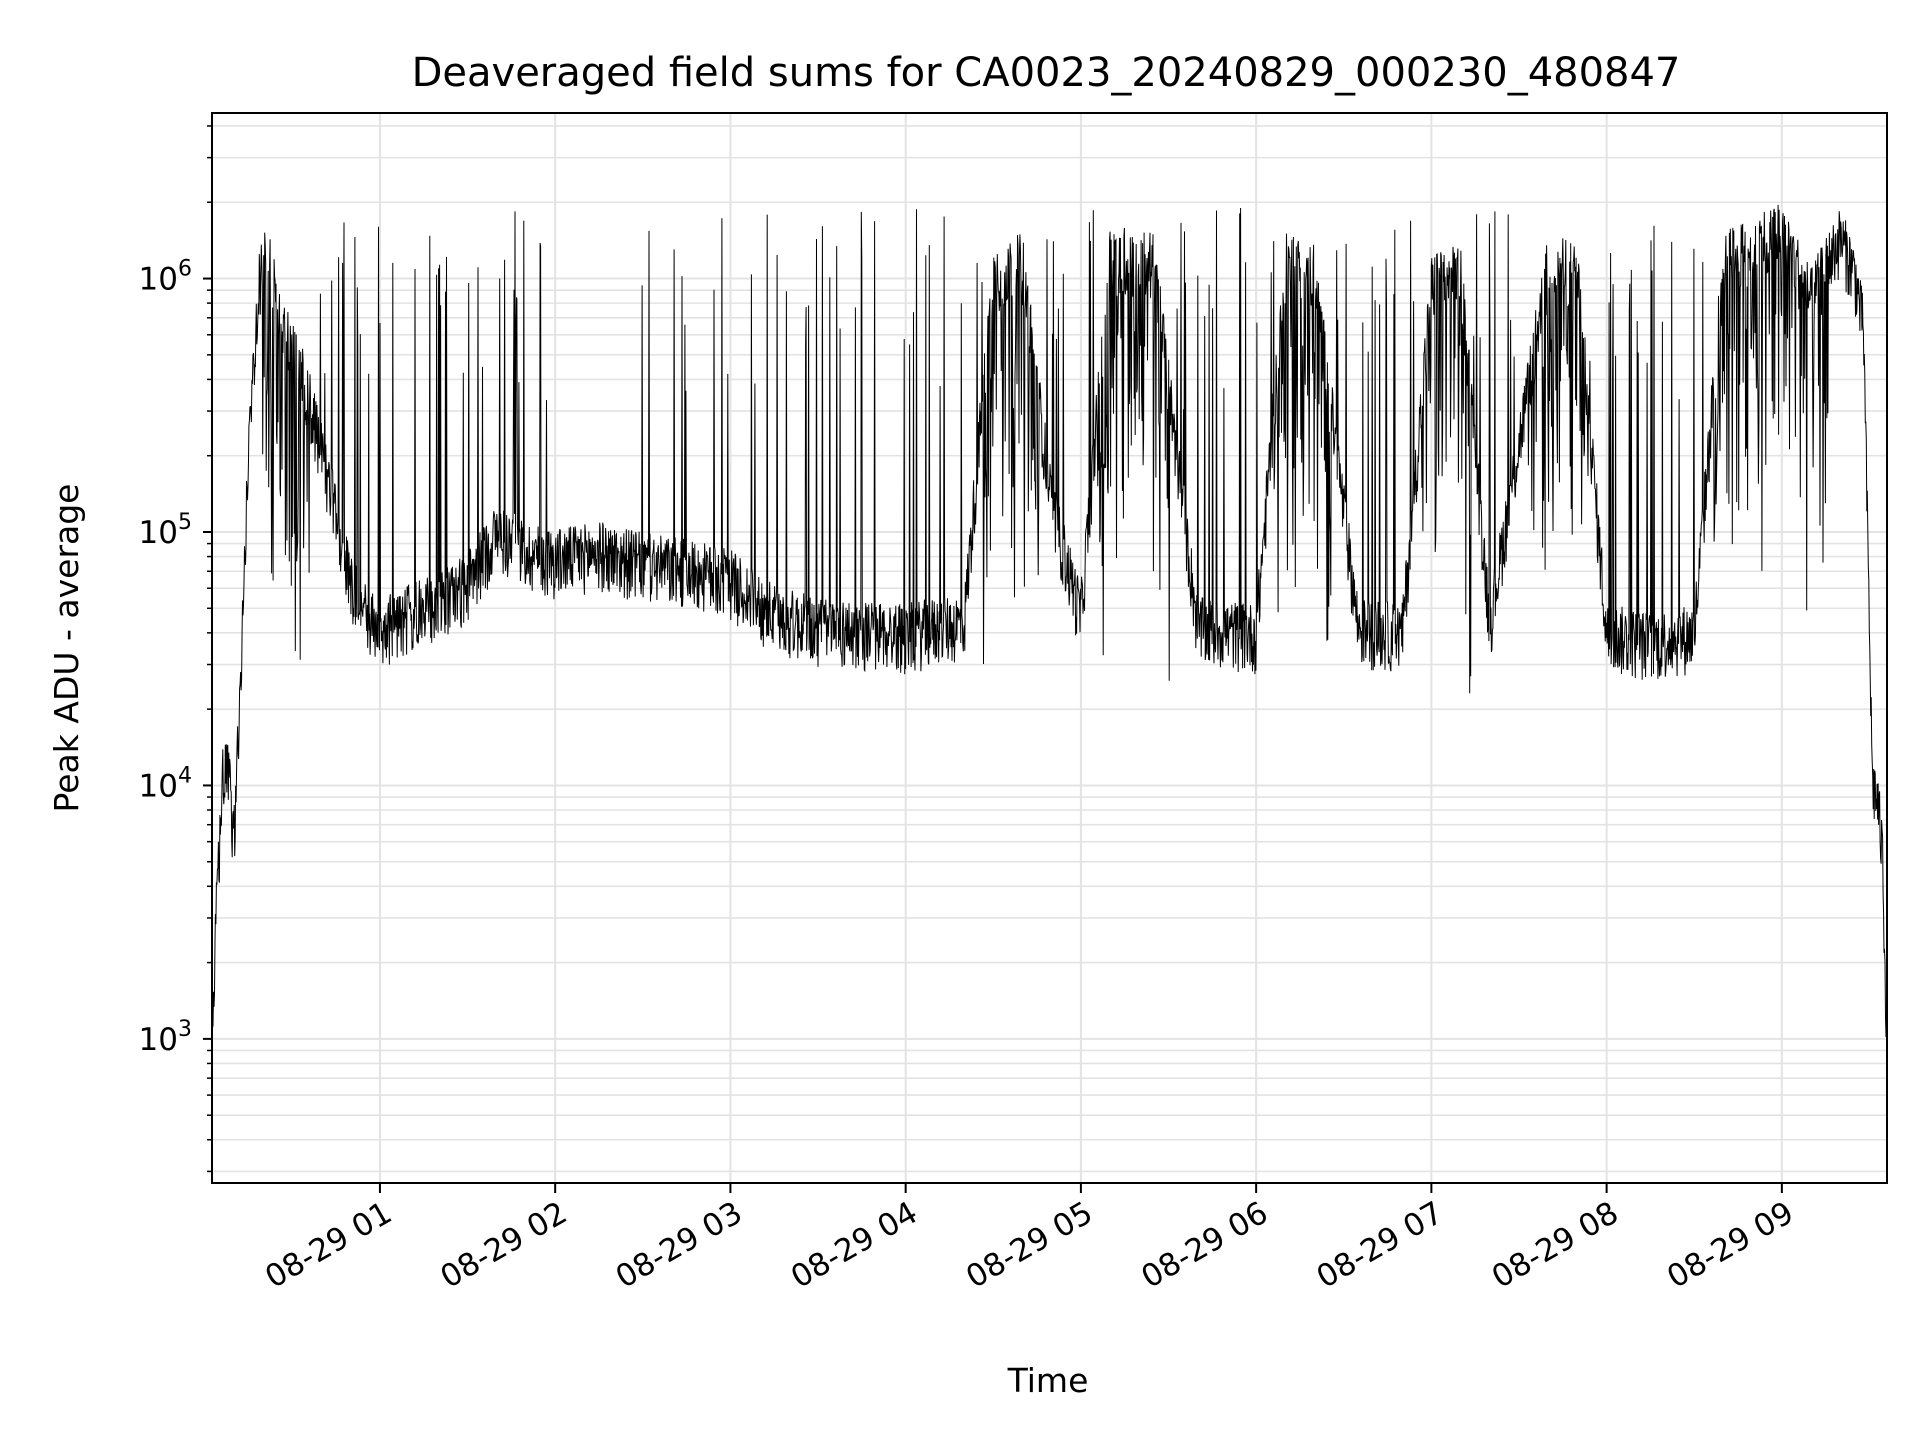 The width and height of the screenshot is (1920, 1440). Describe the element at coordinates (165, 783) in the screenshot. I see `y-tick-label: 10⁴` at that location.